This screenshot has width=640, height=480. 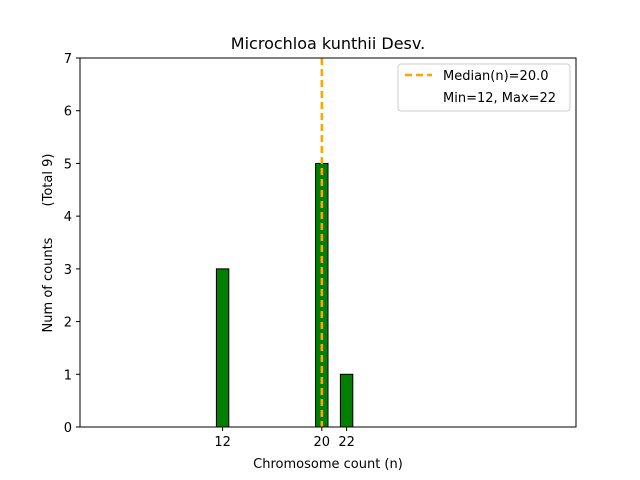 I want to click on chart-title: Microchloa kunthii Desv., so click(x=328, y=43).